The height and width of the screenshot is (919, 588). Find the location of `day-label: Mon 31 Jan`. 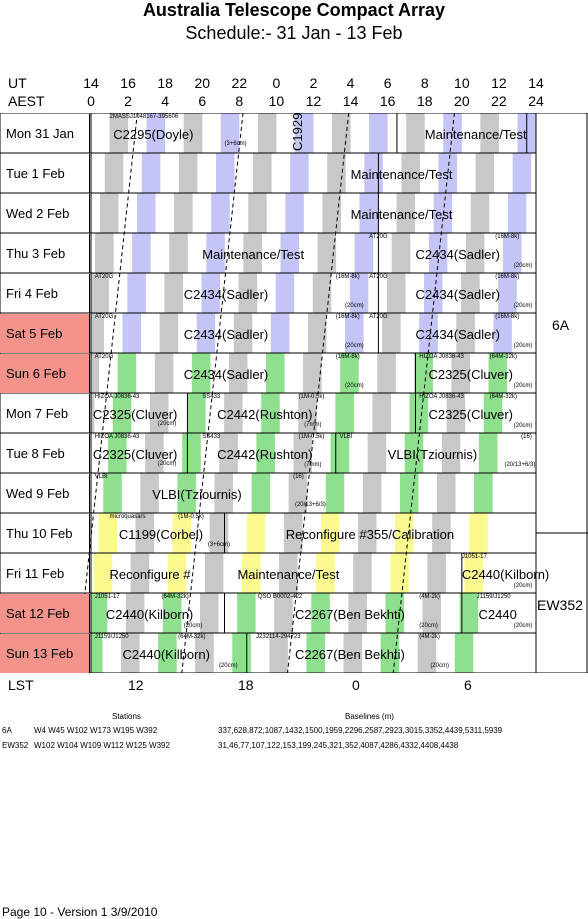

day-label: Mon 31 Jan is located at coordinates (45, 133).